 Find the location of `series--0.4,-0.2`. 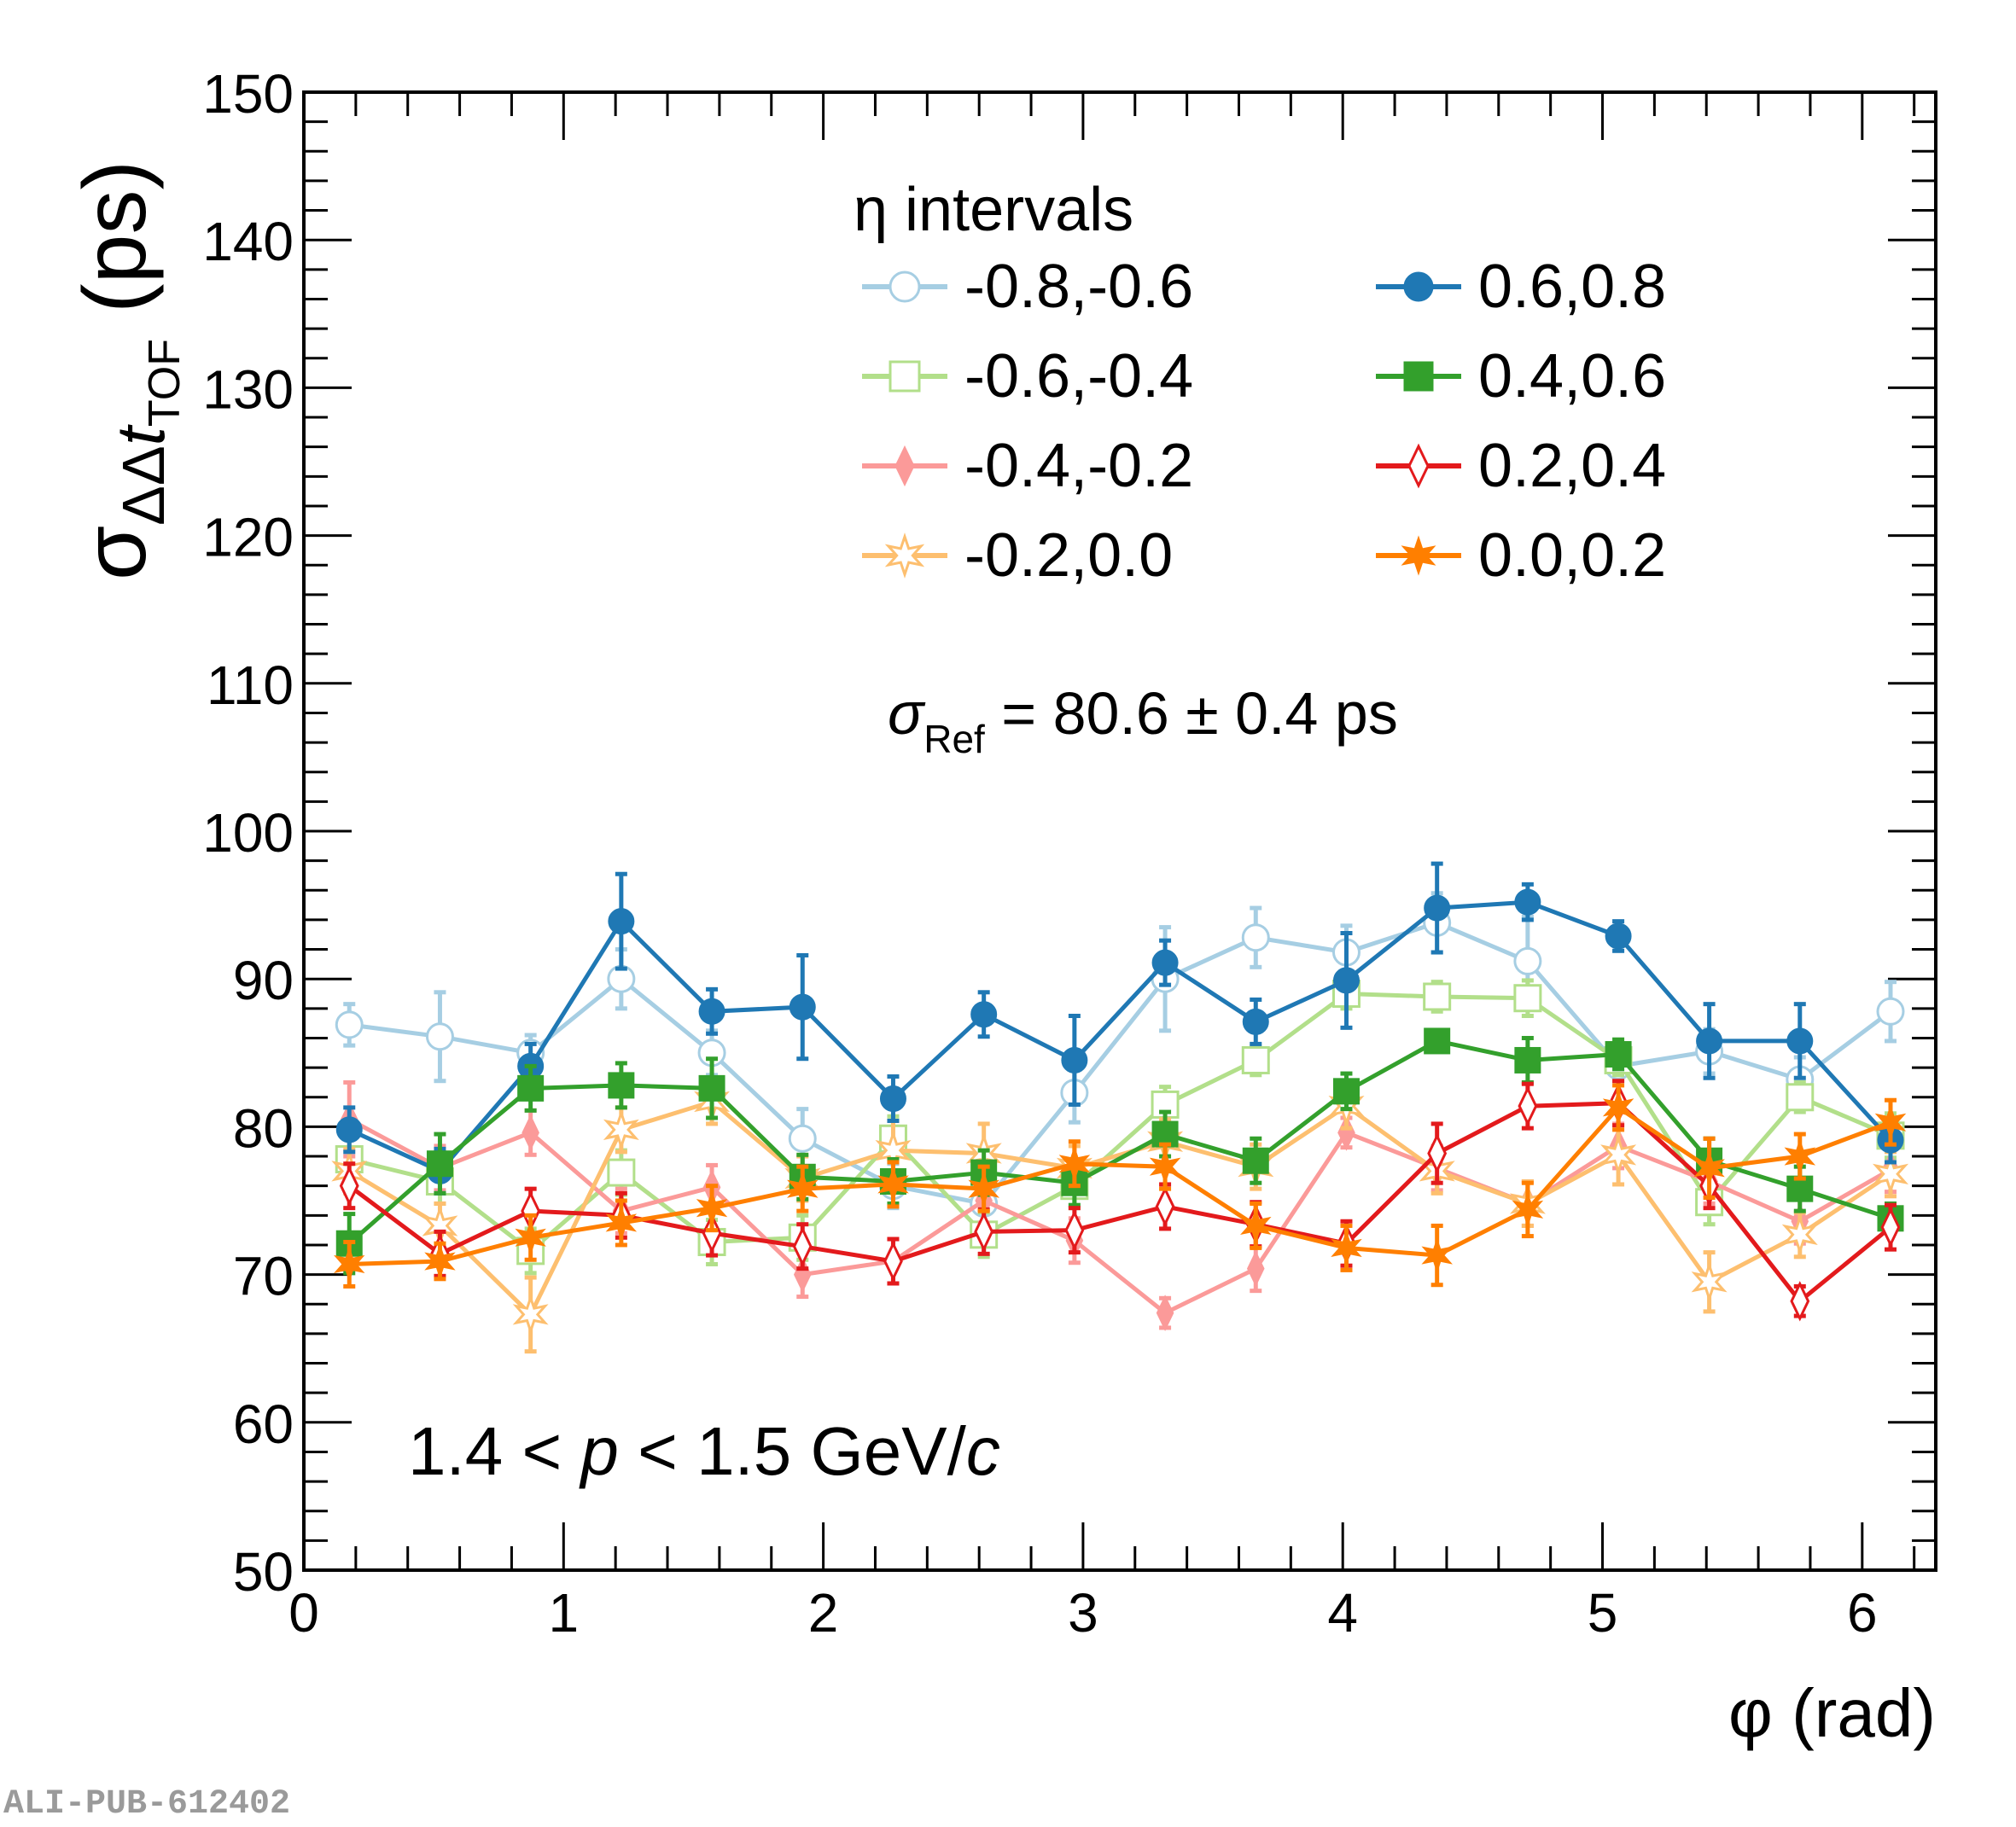

series--0.4,-0.2 is located at coordinates (1120, 1206).